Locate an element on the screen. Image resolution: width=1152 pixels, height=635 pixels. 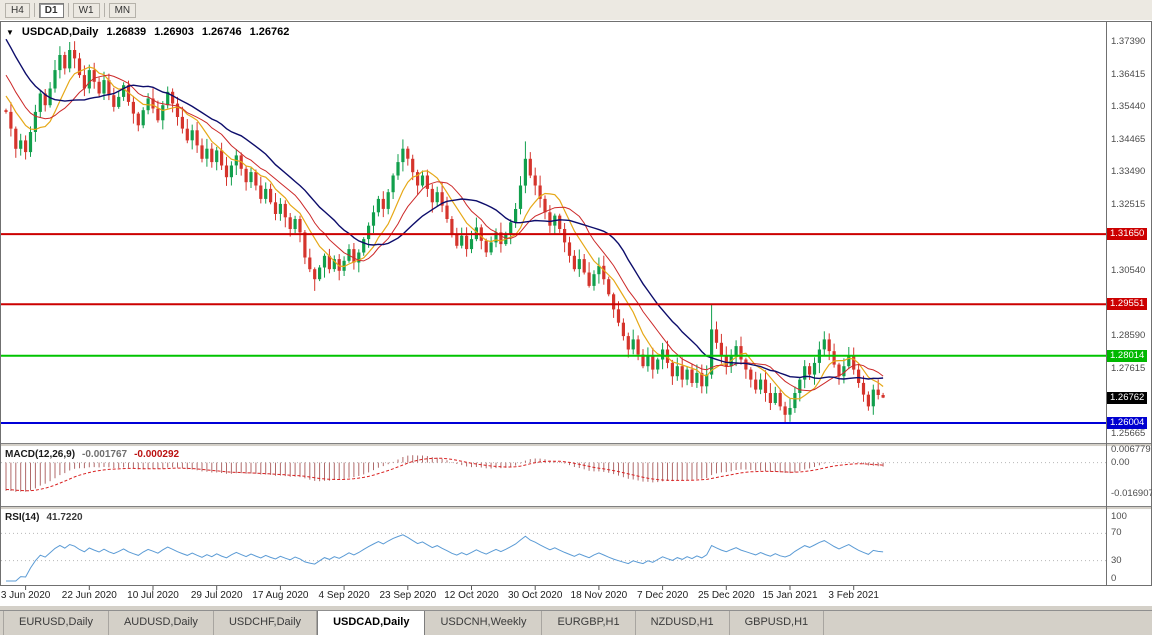
rsi-axis-label: 70 is located at coordinates (1116, 533).